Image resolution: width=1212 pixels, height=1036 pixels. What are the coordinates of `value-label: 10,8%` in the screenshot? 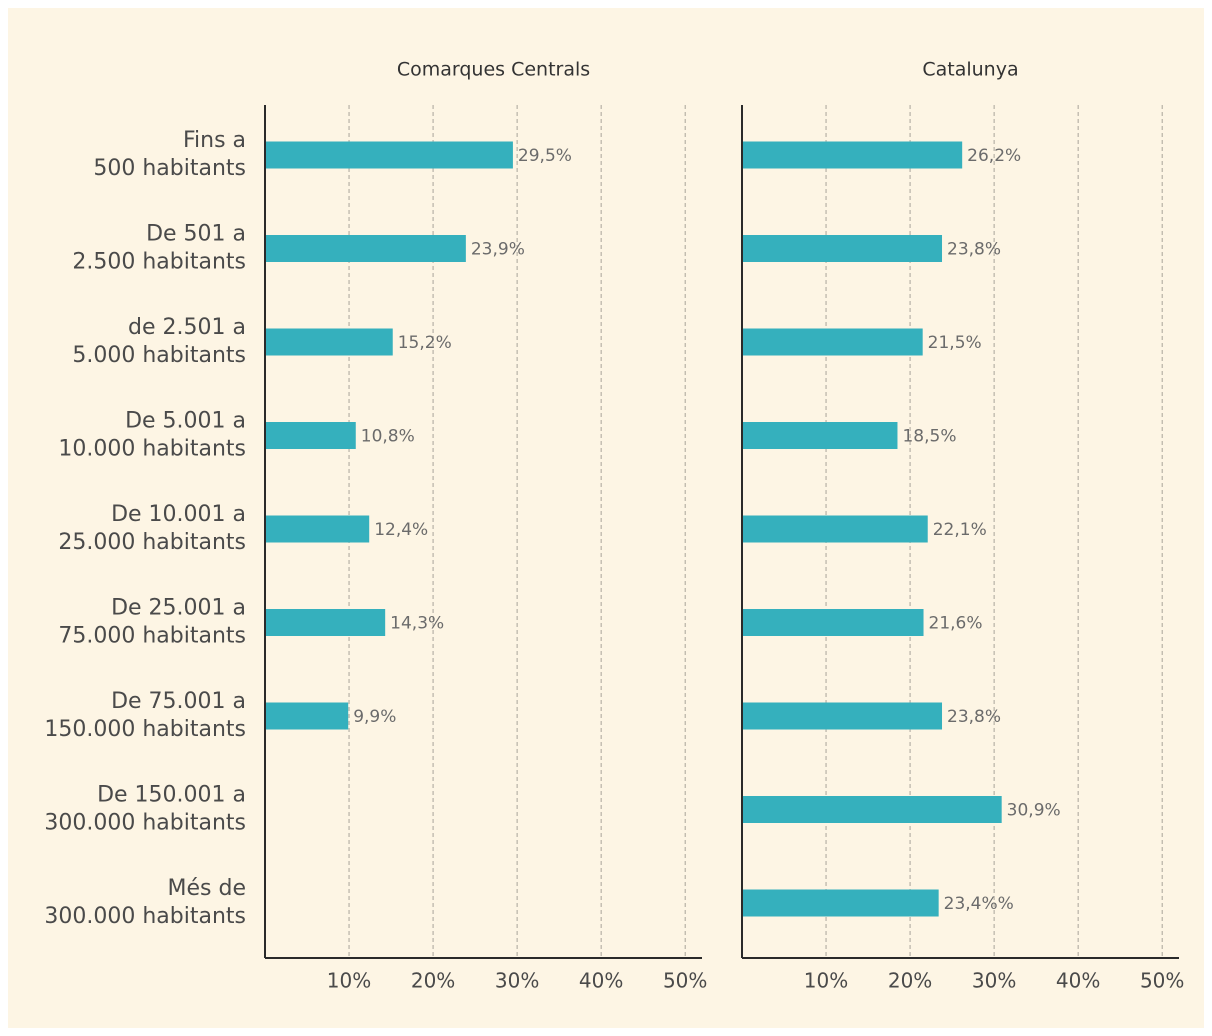 It's located at (388, 437).